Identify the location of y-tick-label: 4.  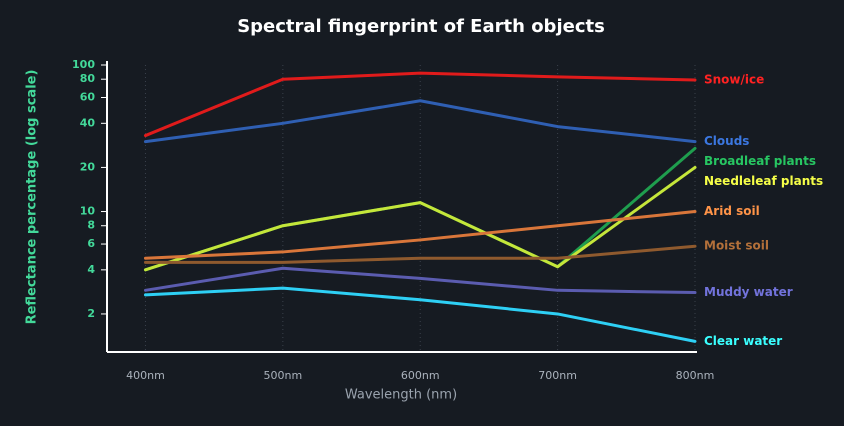
(91, 269).